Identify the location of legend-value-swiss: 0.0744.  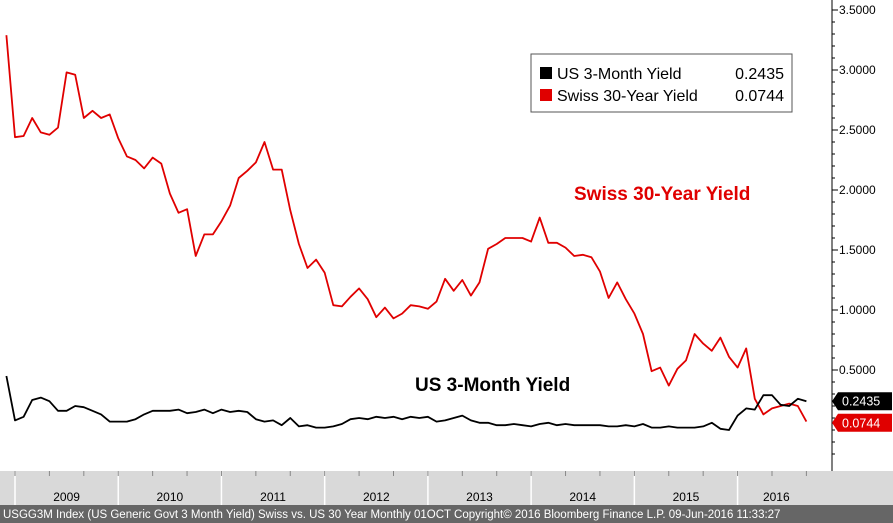
(759, 96).